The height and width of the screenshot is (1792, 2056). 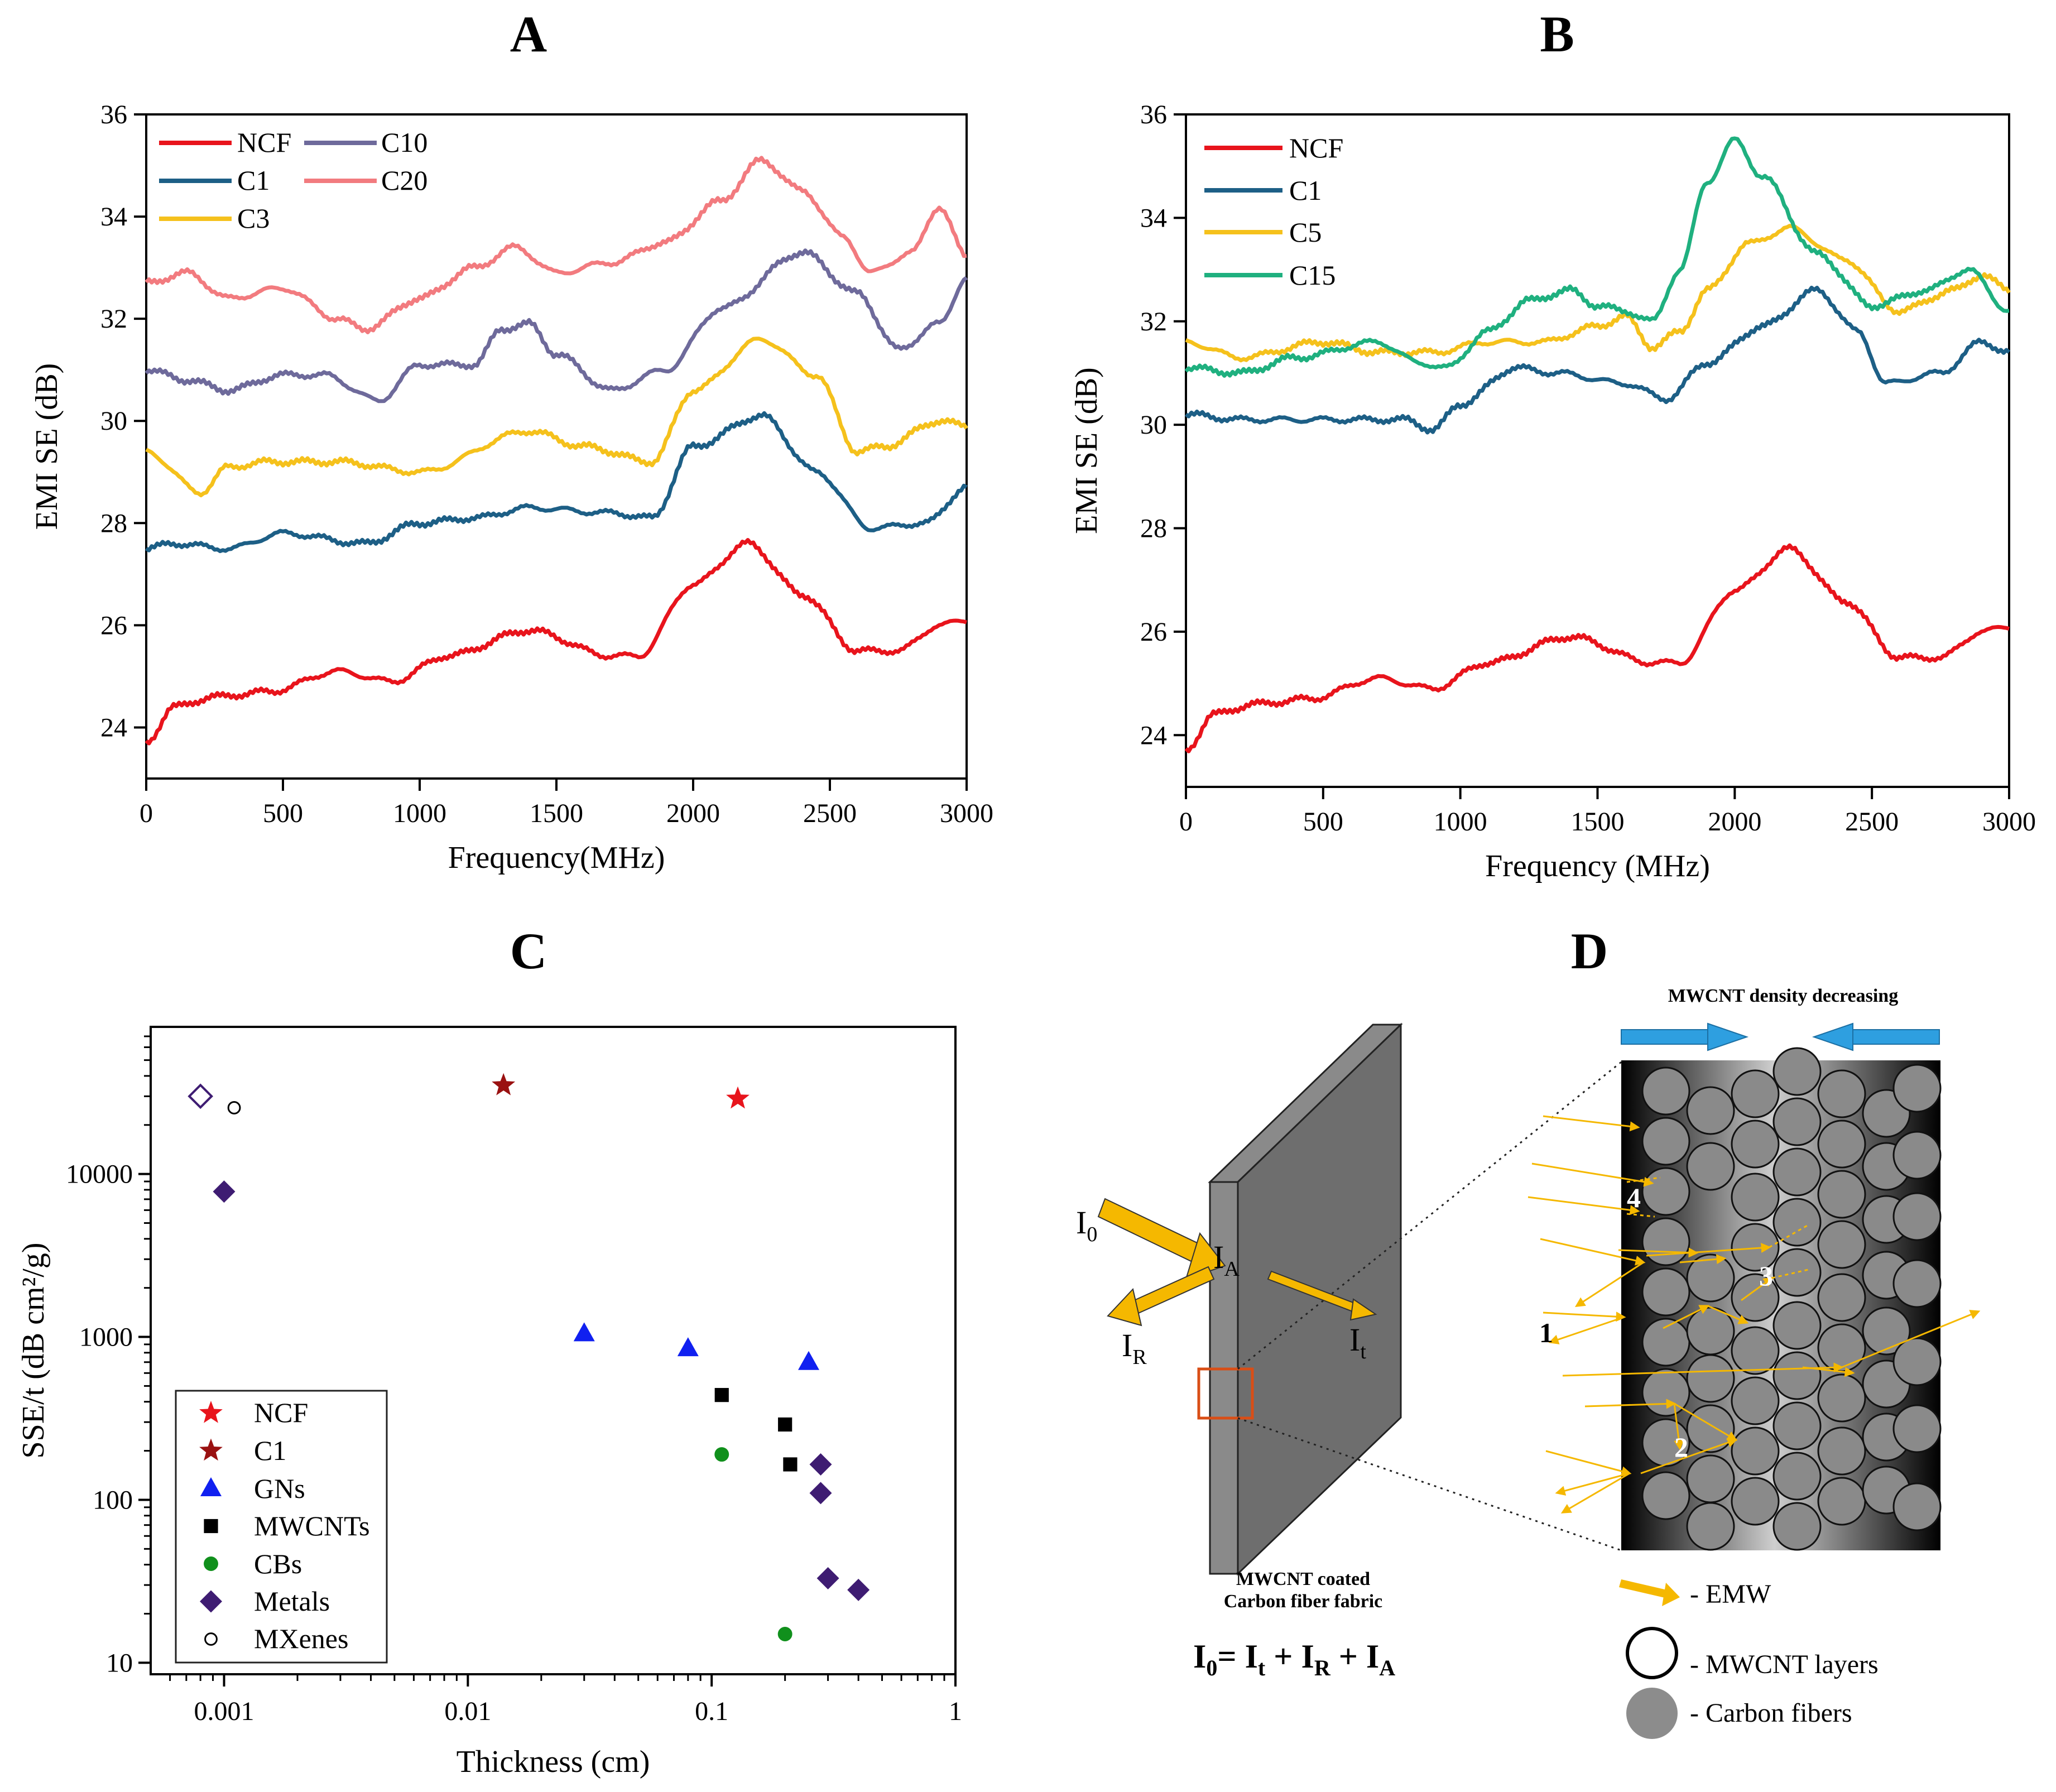 What do you see at coordinates (784, 1634) in the screenshot?
I see `point-cbs` at bounding box center [784, 1634].